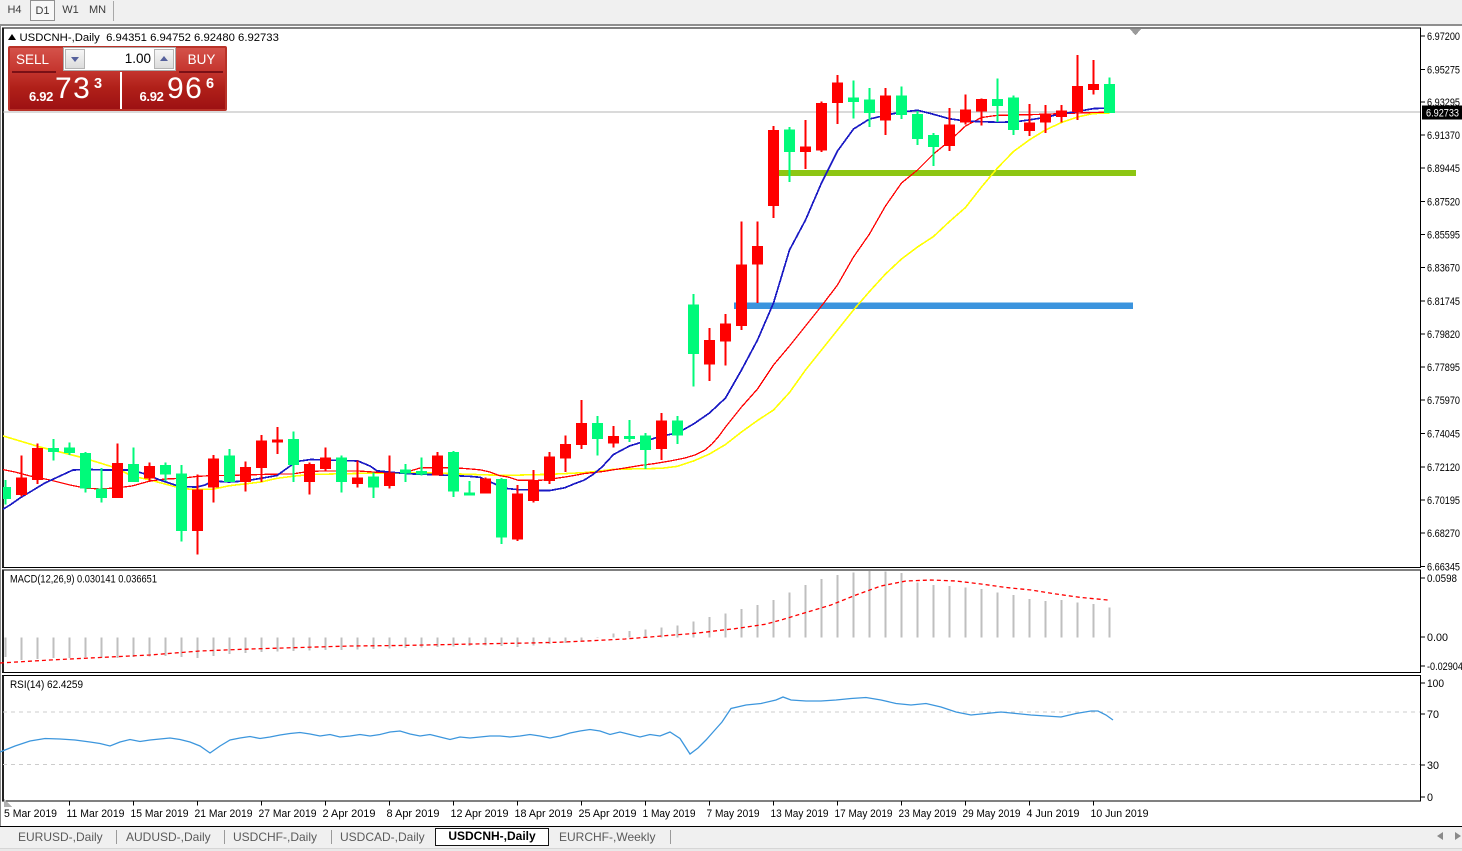 The width and height of the screenshot is (1462, 851). I want to click on svg-text: 0.00, so click(1437, 638).